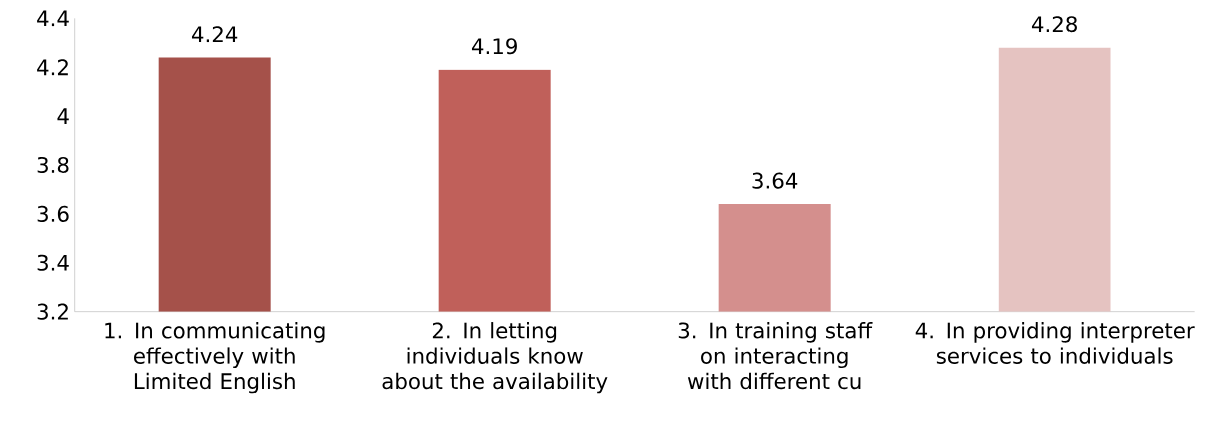 The height and width of the screenshot is (425, 1211). What do you see at coordinates (63, 116) in the screenshot?
I see `y-tick-label: 4` at bounding box center [63, 116].